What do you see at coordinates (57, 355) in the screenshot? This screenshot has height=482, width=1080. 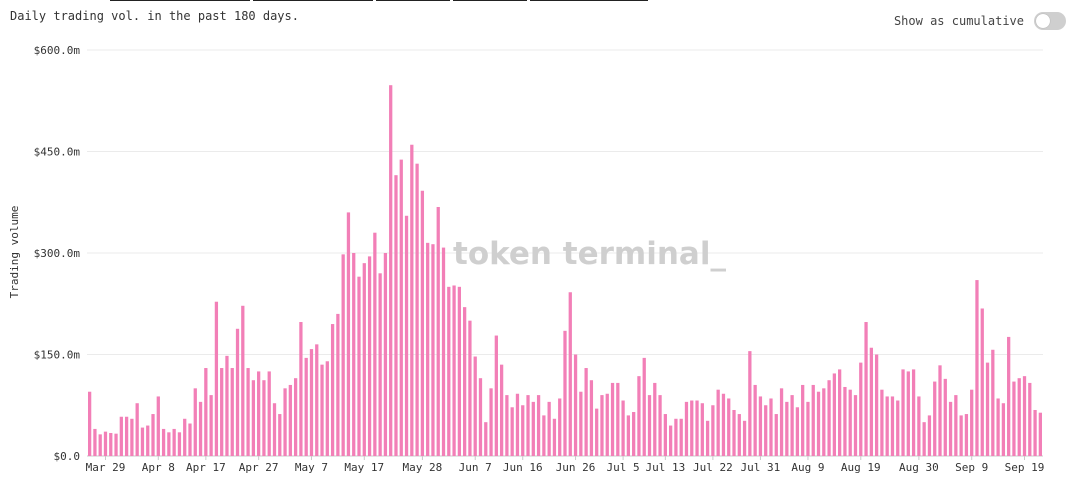 I see `y-tick-label: $150.0m` at bounding box center [57, 355].